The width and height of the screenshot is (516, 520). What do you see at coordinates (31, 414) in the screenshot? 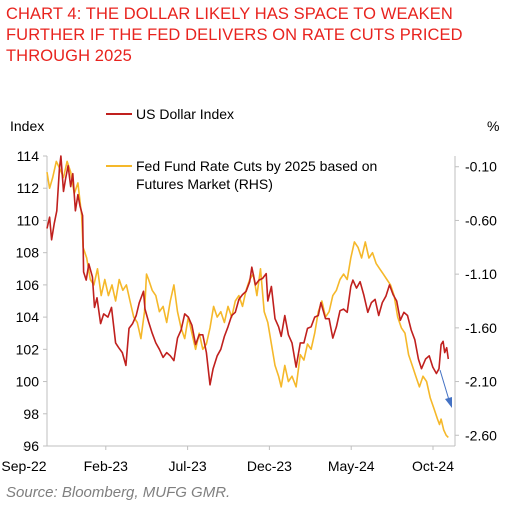
I see `y-left-tick-label: 98` at bounding box center [31, 414].